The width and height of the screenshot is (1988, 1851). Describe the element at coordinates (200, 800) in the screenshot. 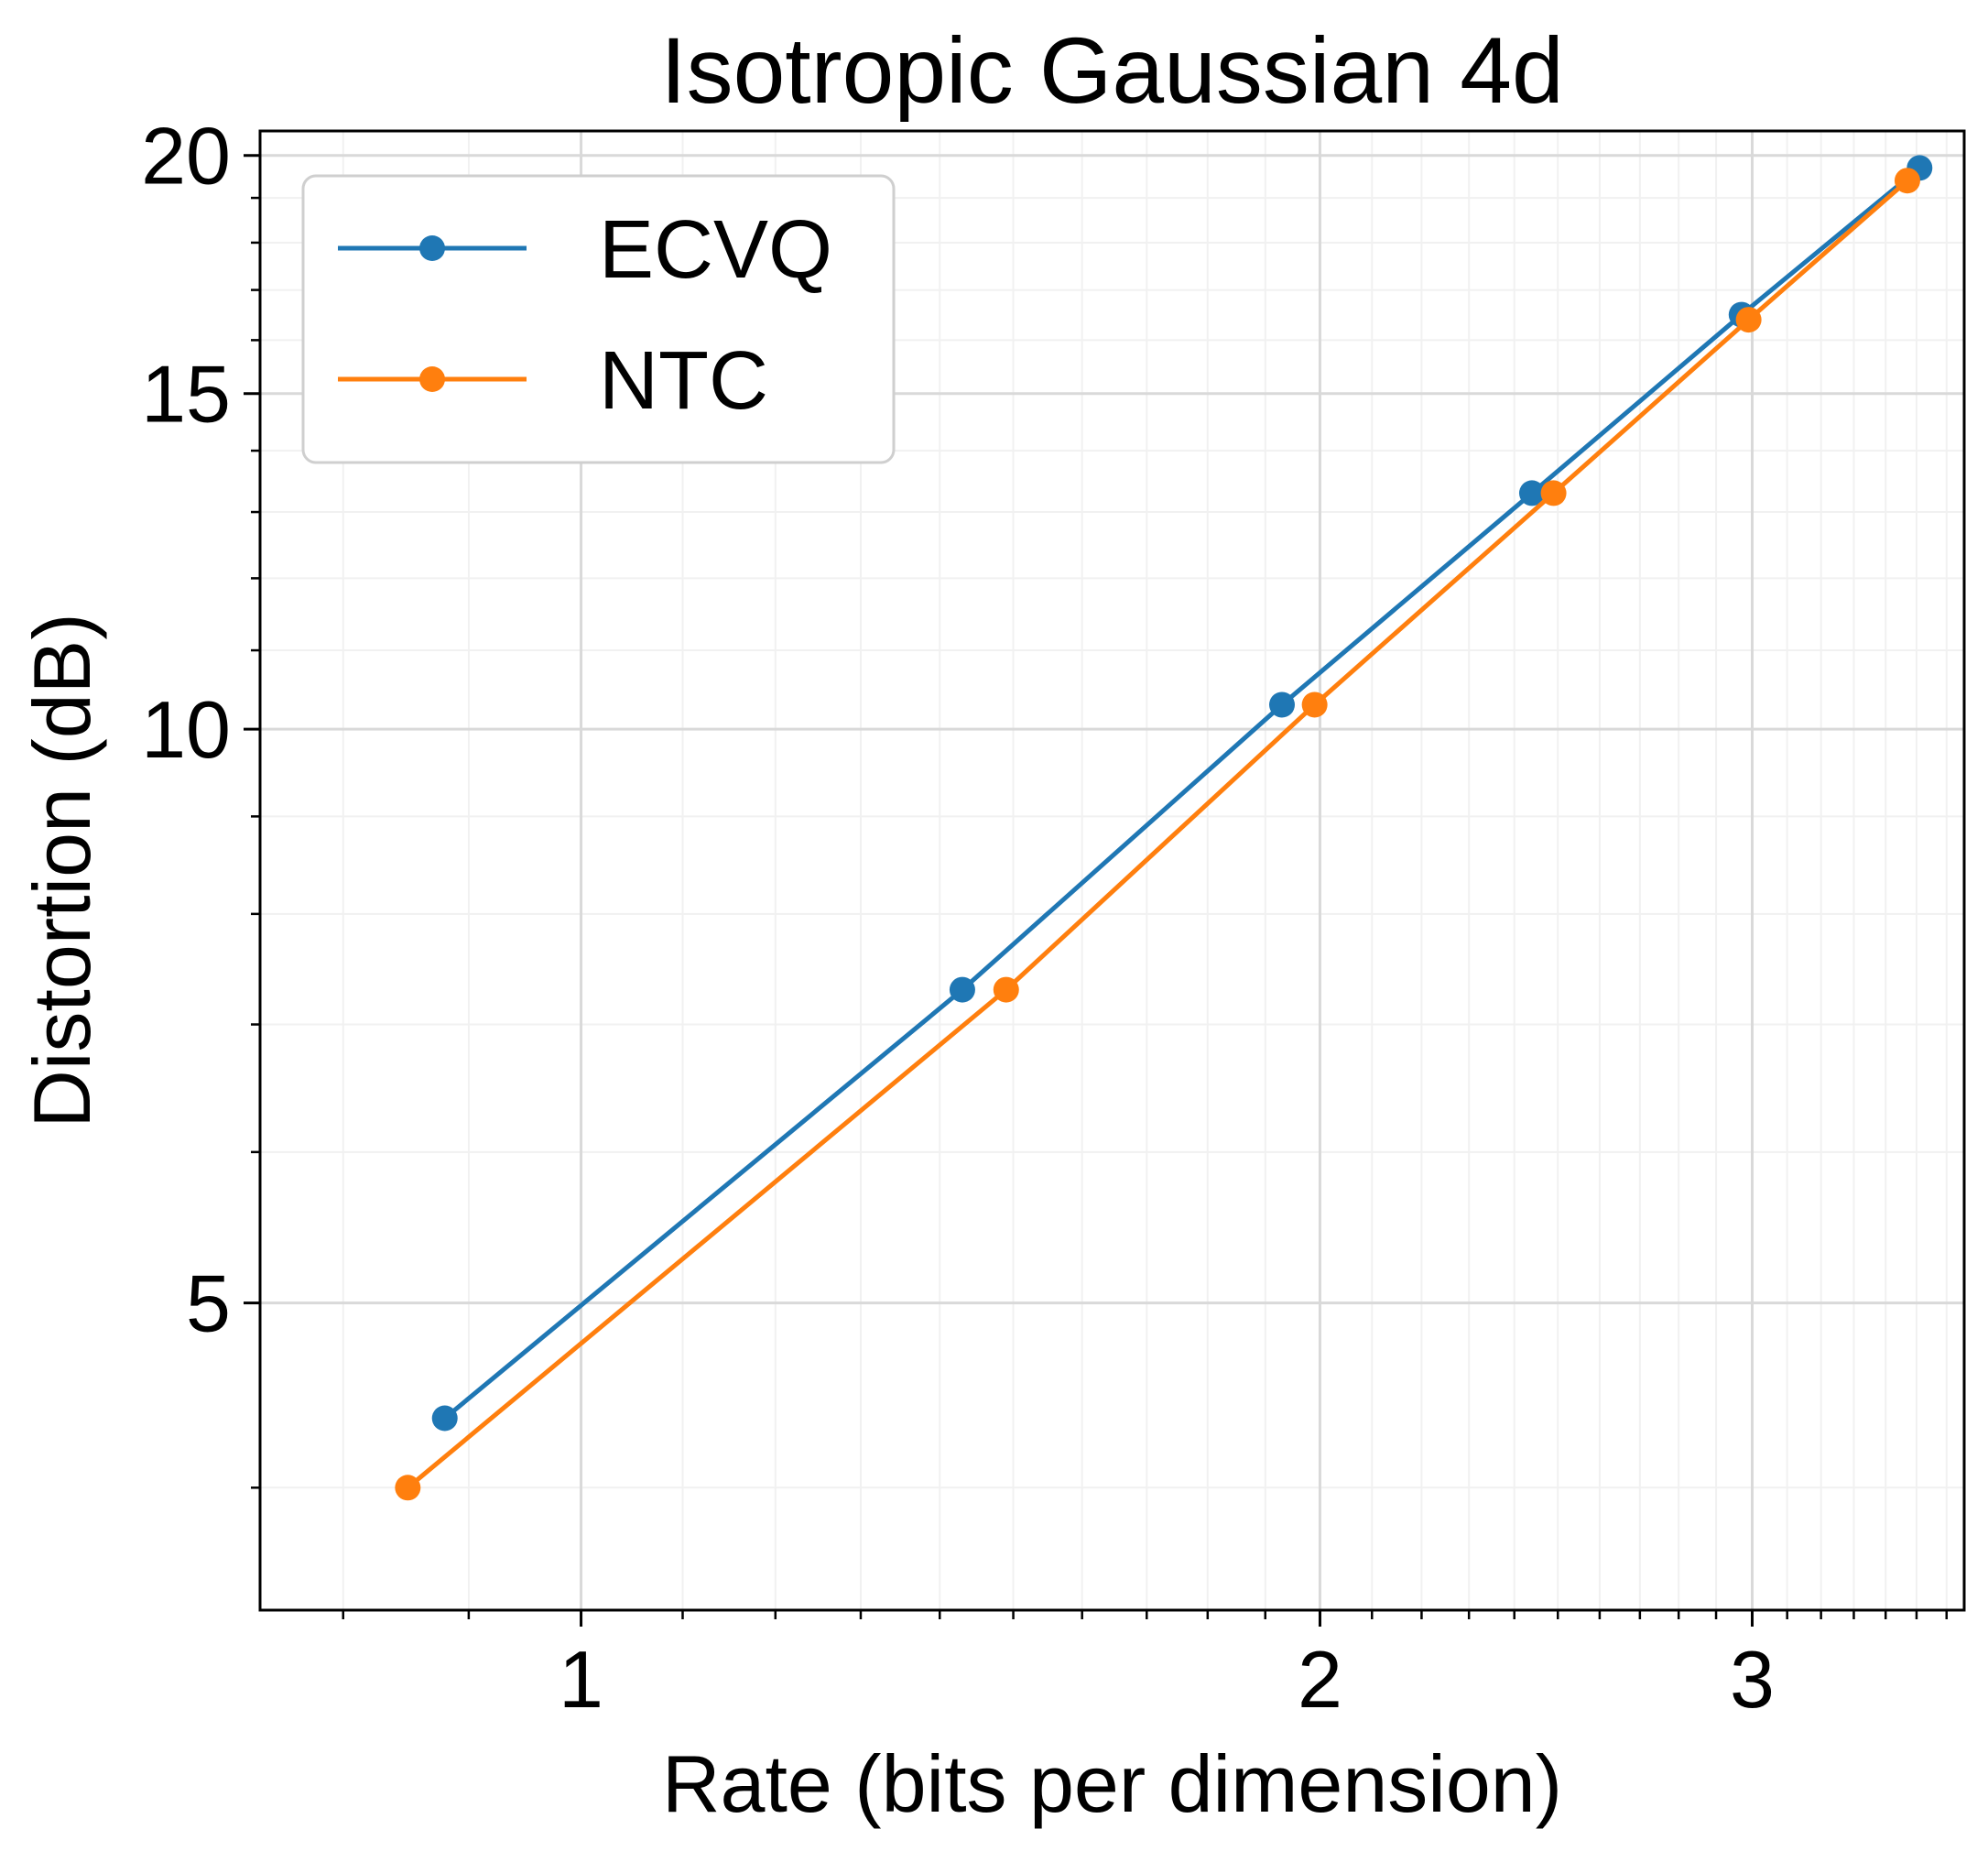

I see `y-axis-ticks: 5 10 15 20` at that location.